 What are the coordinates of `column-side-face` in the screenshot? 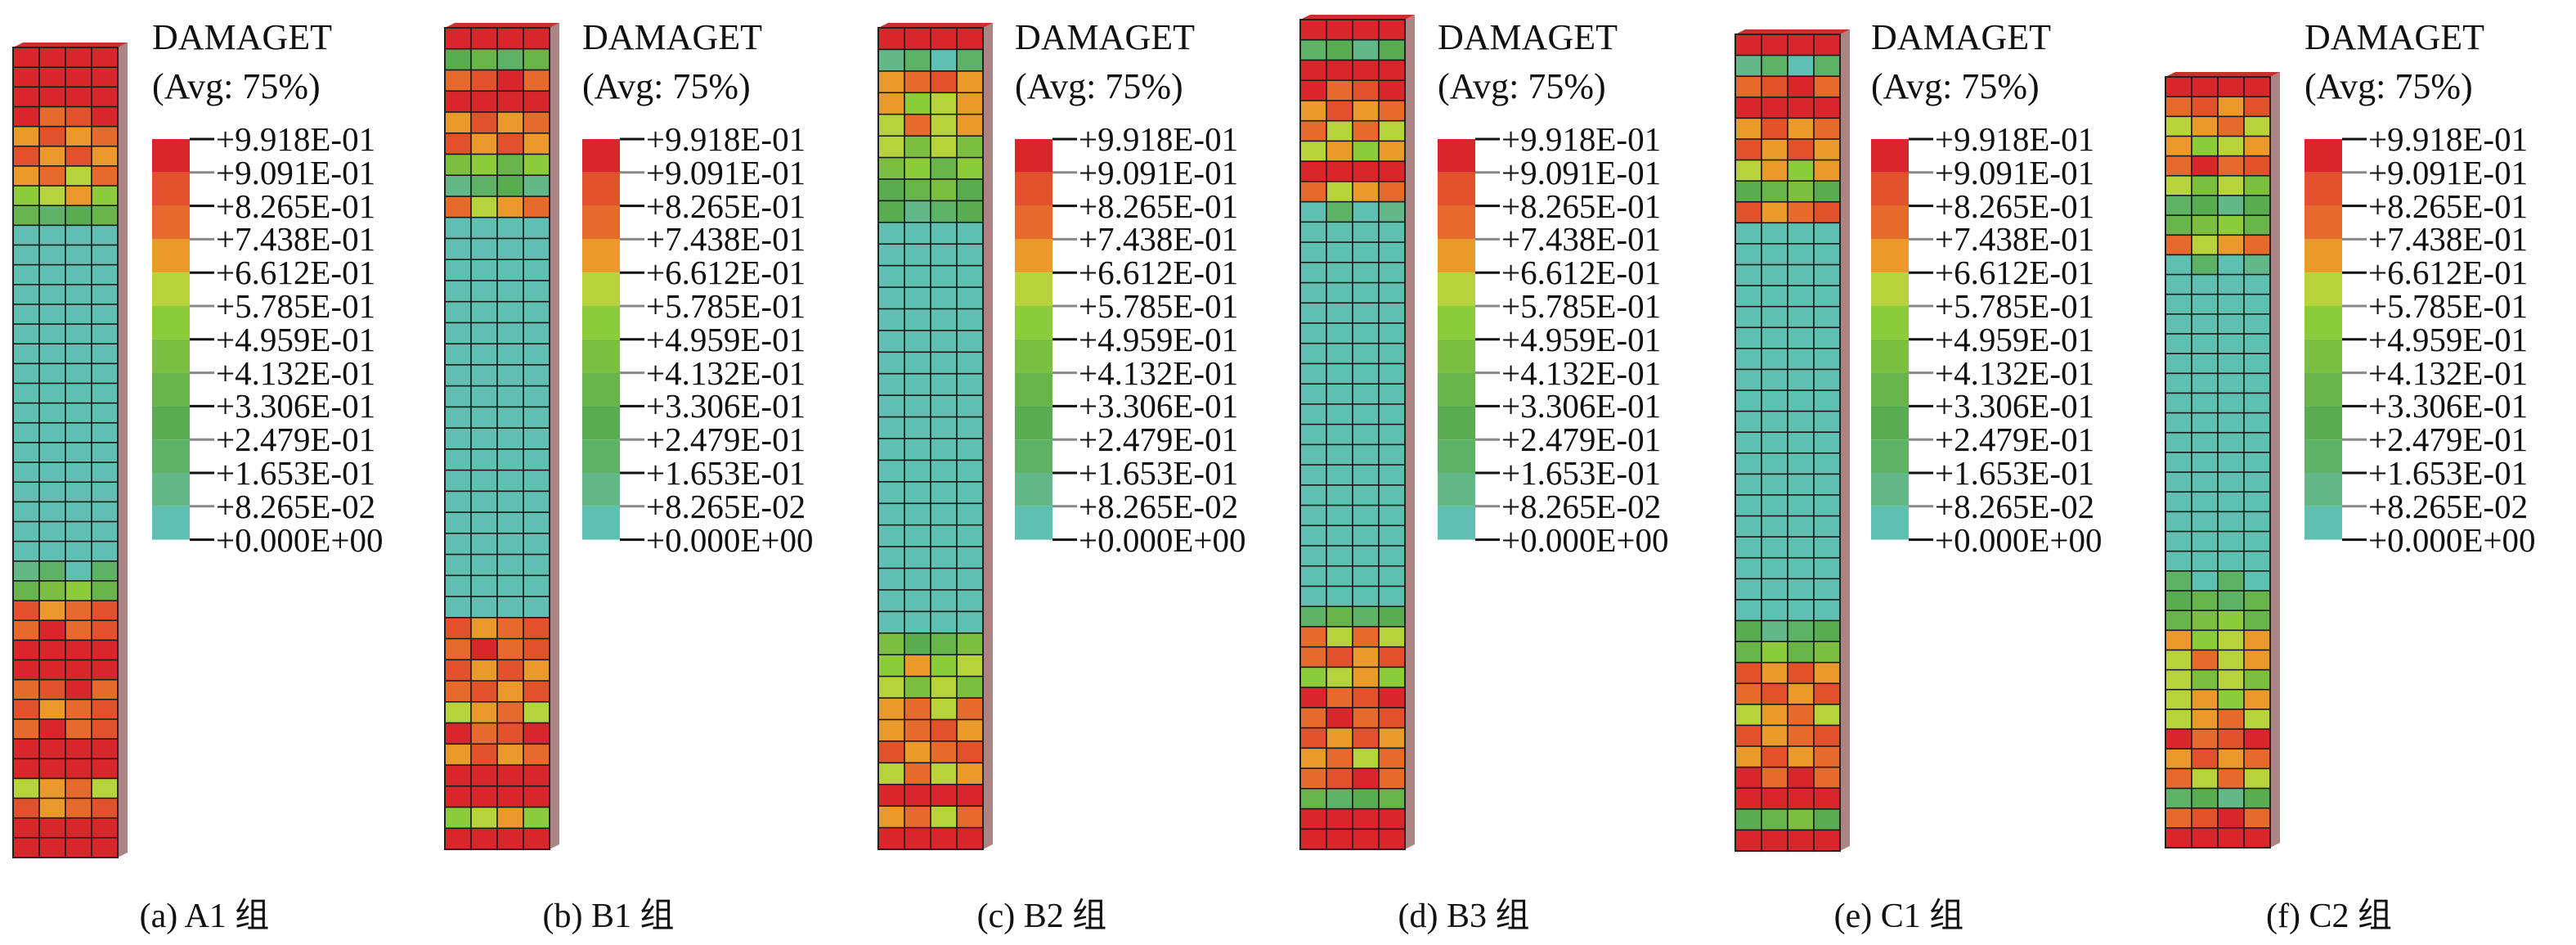 It's located at (1410, 432).